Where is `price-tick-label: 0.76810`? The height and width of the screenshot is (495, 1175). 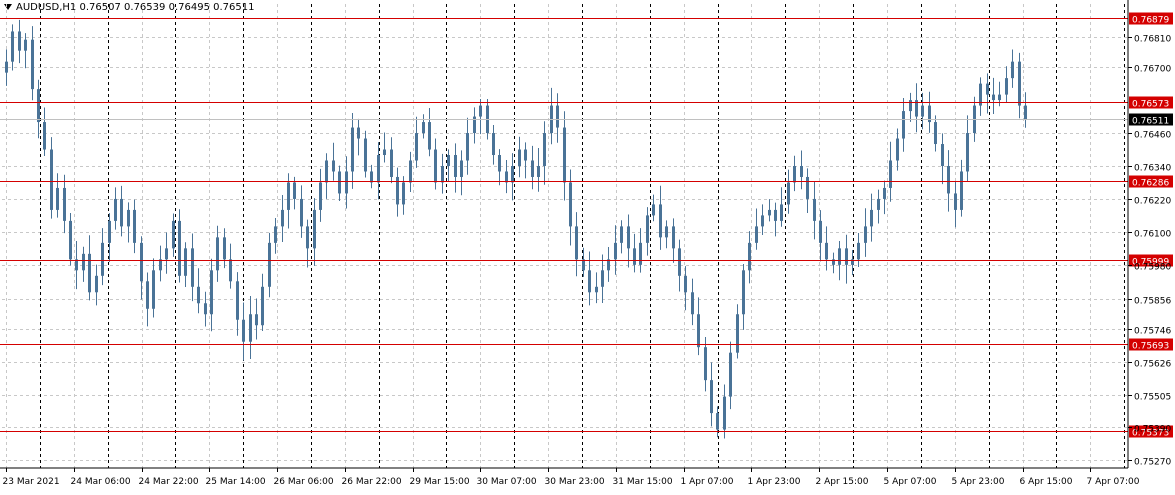 price-tick-label: 0.76810 is located at coordinates (1152, 40).